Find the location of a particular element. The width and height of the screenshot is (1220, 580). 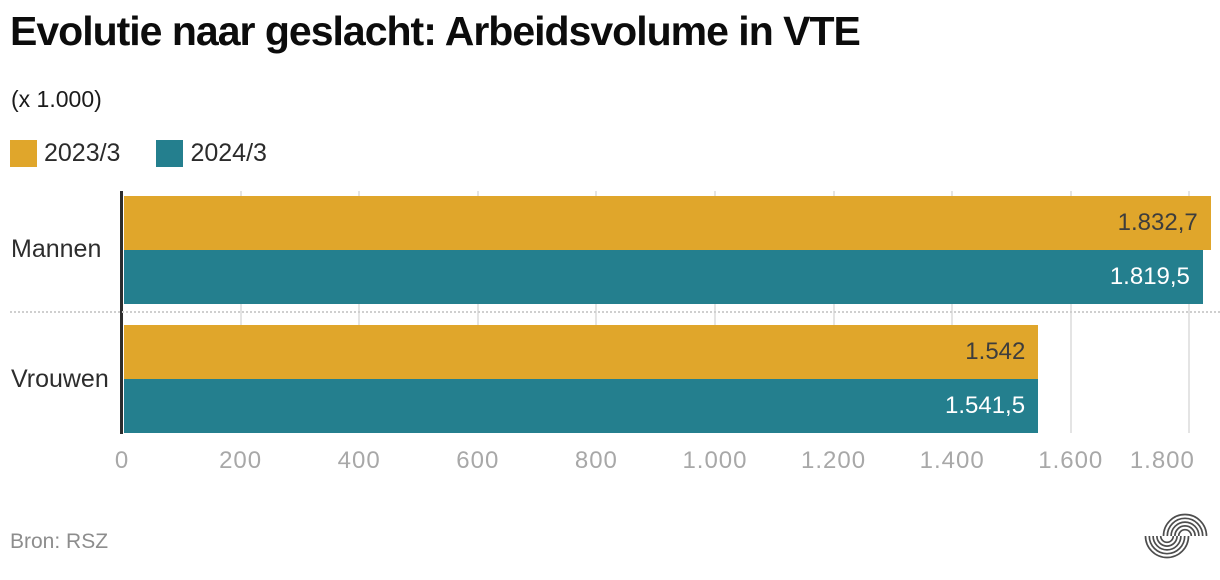

category-label-vrouwen: Vrouwen is located at coordinates (60, 379).